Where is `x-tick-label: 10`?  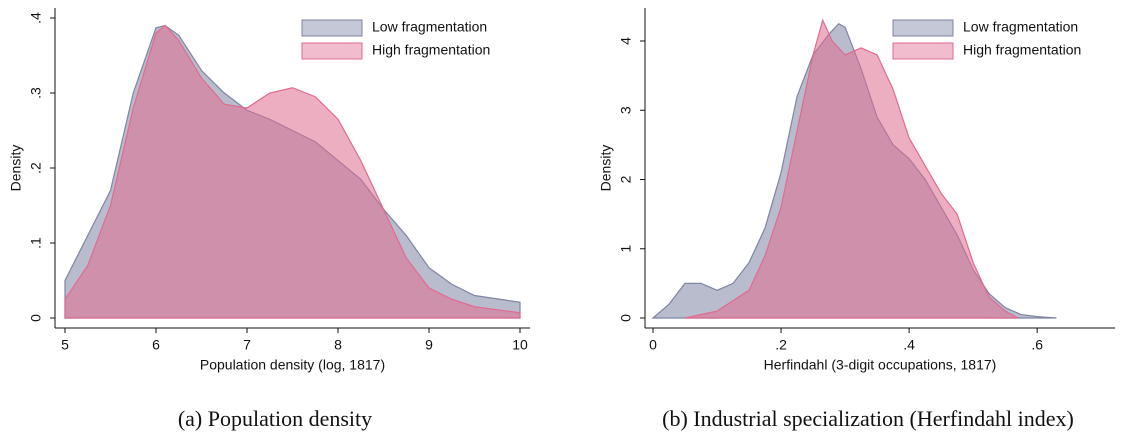 x-tick-label: 10 is located at coordinates (520, 345).